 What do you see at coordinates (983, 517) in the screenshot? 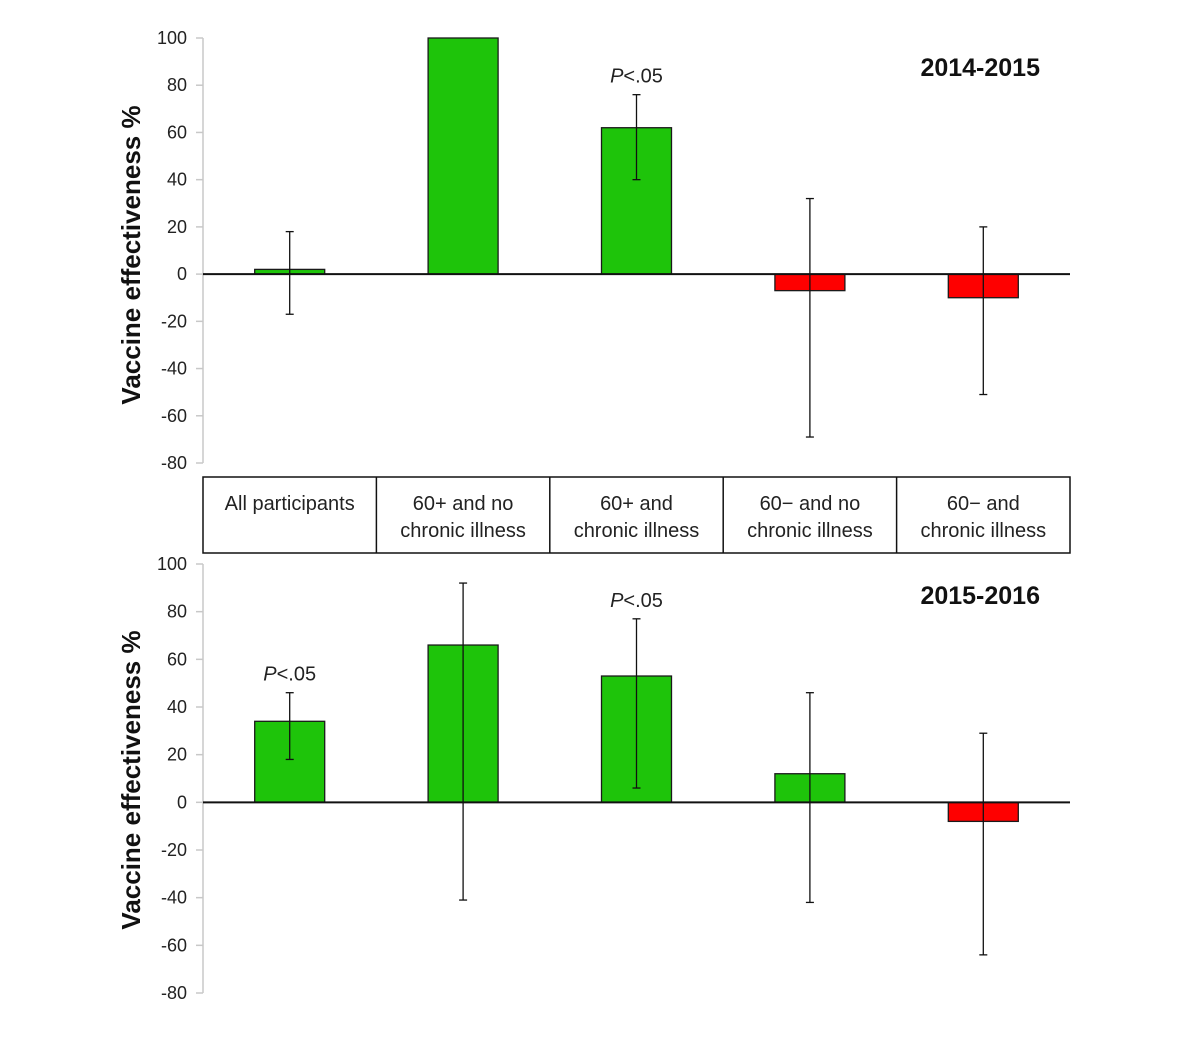
I see `category-label: 60− and chronic illness` at bounding box center [983, 517].